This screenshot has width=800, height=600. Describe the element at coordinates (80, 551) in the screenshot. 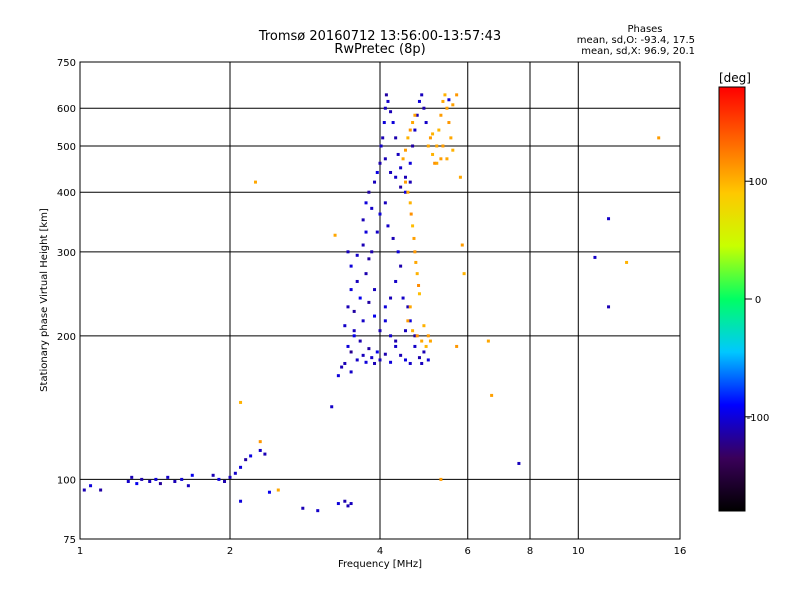

I see `x-tick-label: 1` at that location.